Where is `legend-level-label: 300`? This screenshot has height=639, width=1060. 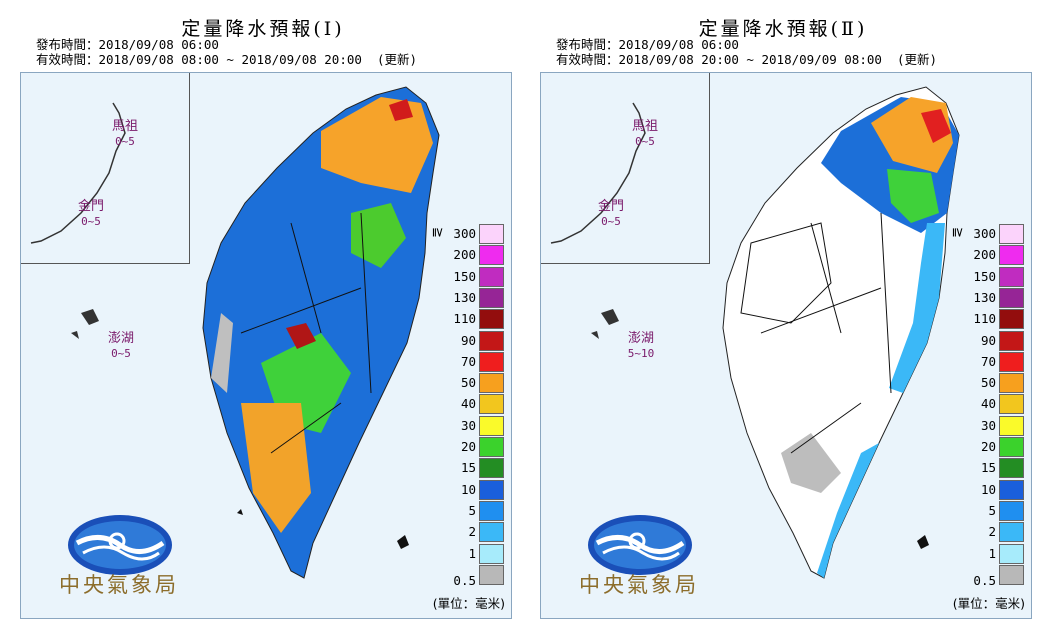
legend-level-label: 300 is located at coordinates (984, 233).